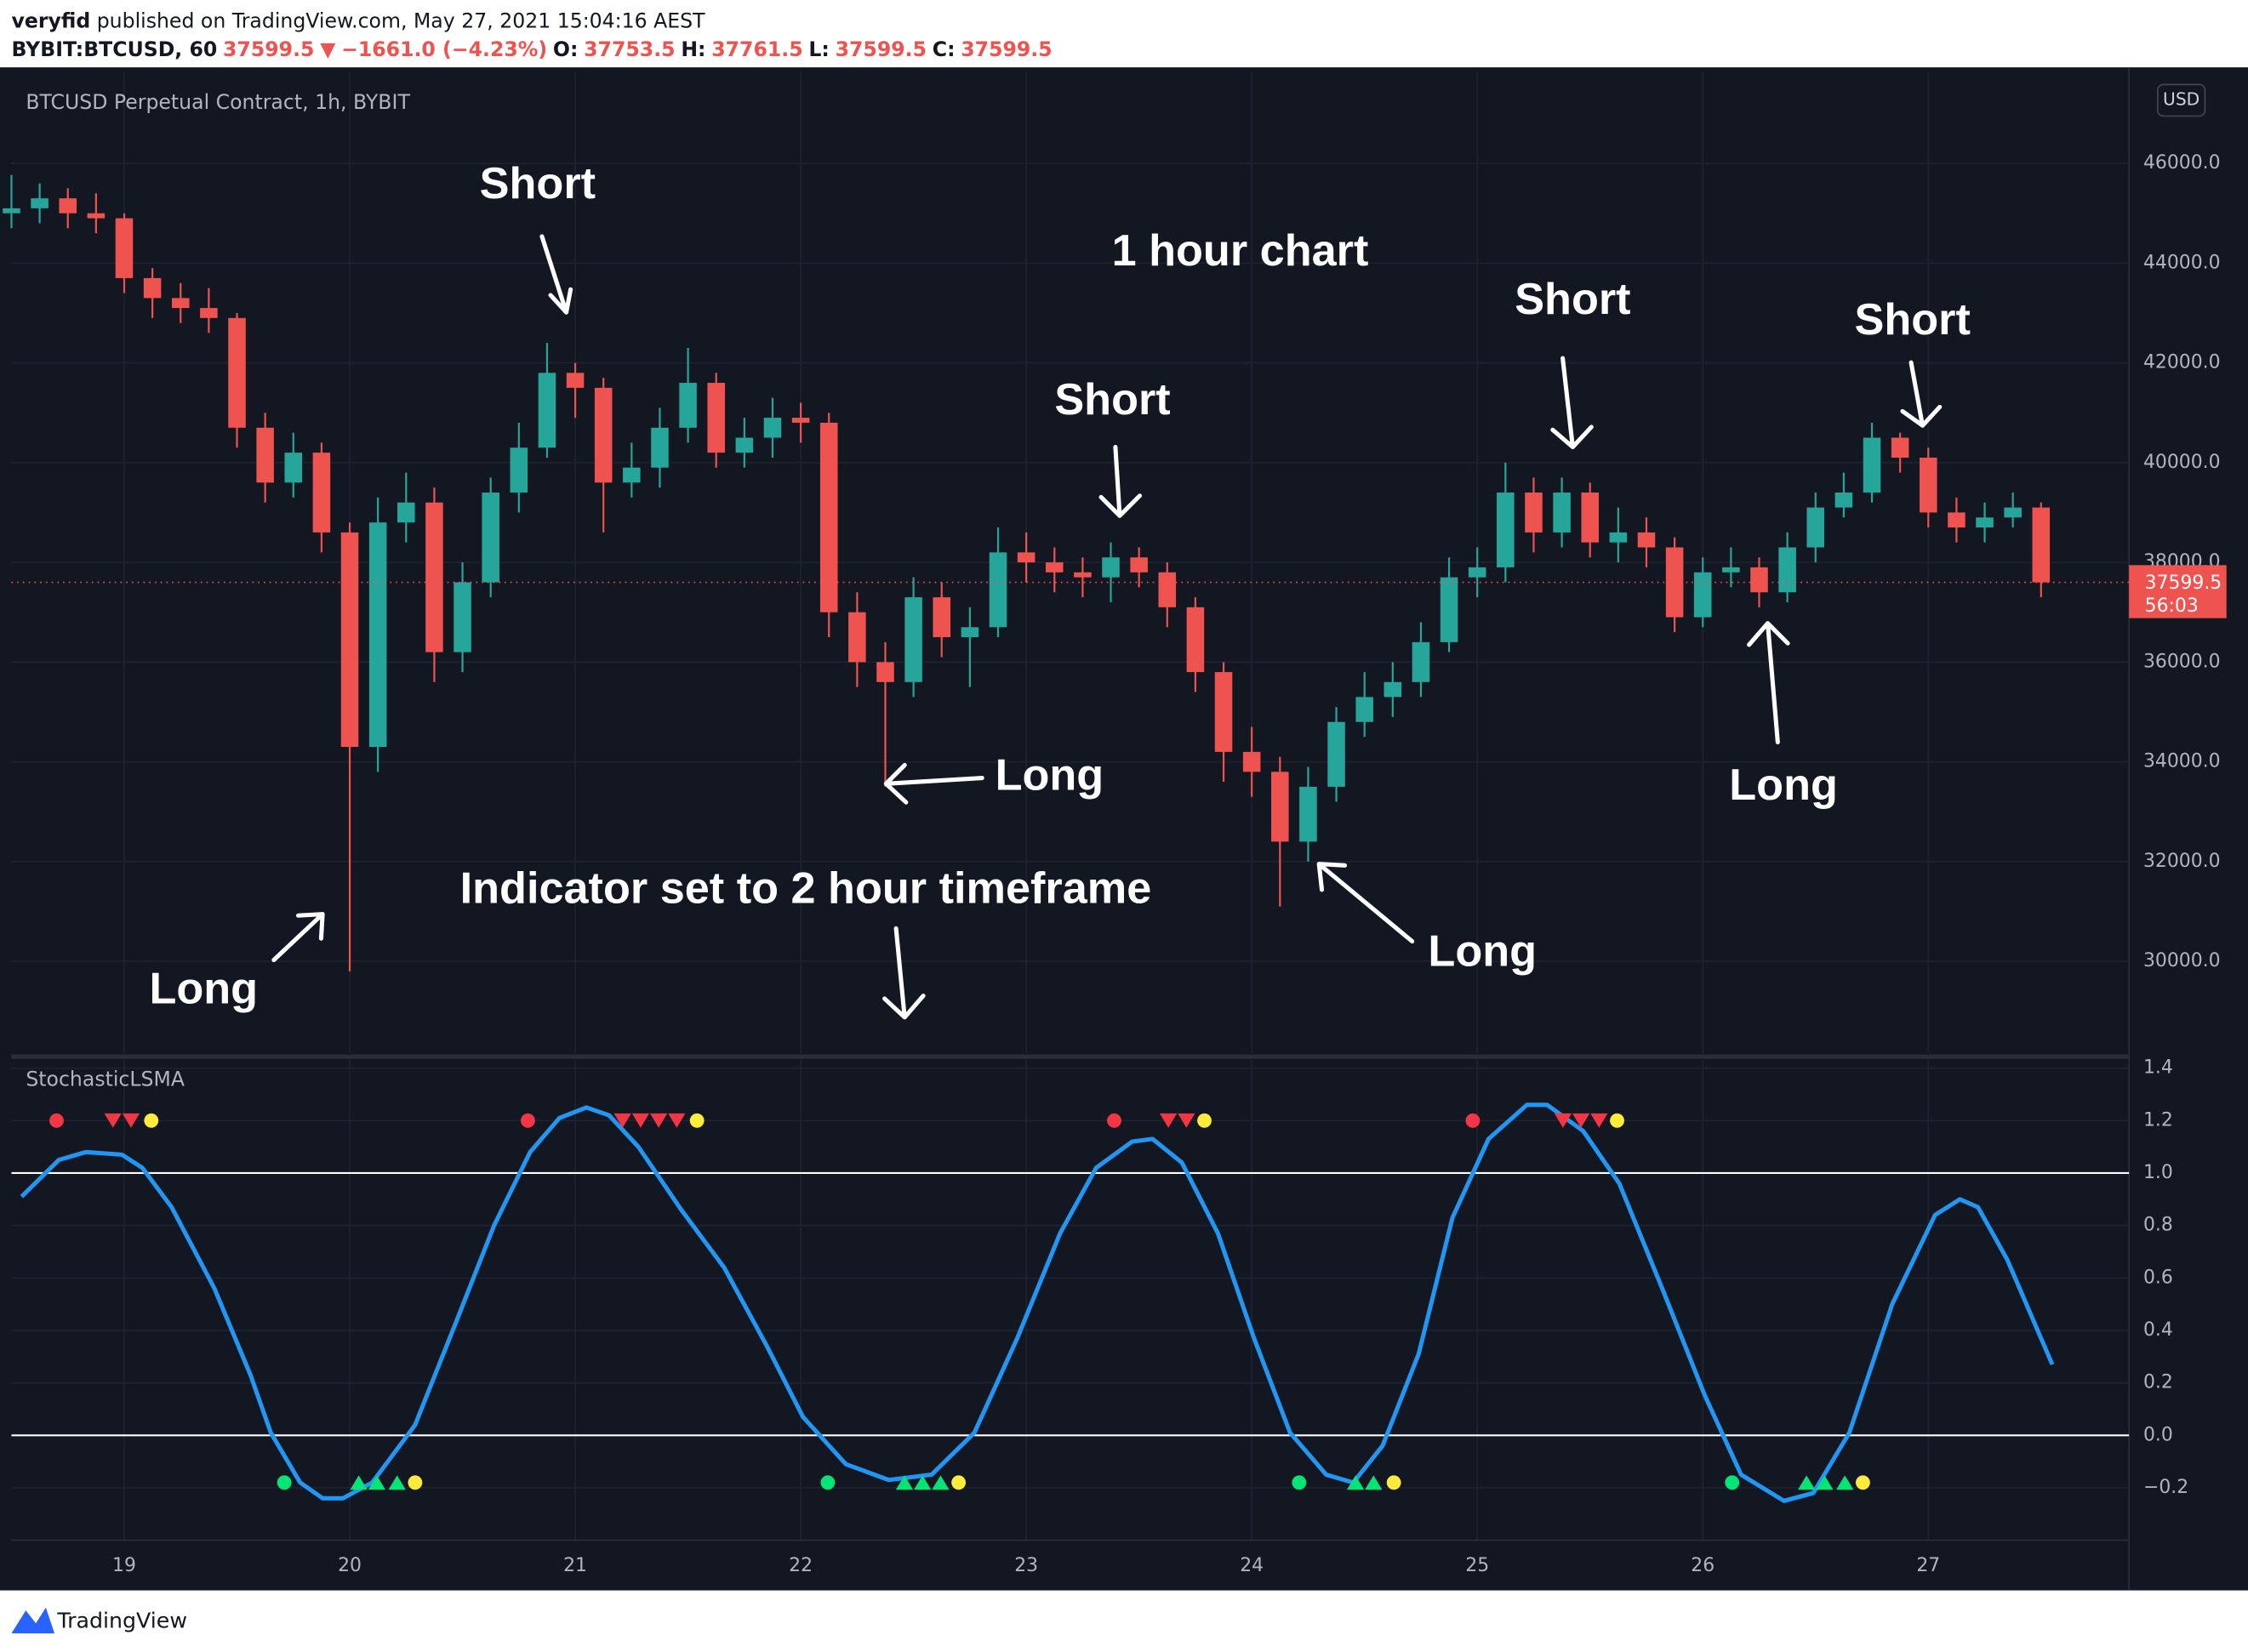  Describe the element at coordinates (1477, 1565) in the screenshot. I see `x-tick-label: 25` at that location.